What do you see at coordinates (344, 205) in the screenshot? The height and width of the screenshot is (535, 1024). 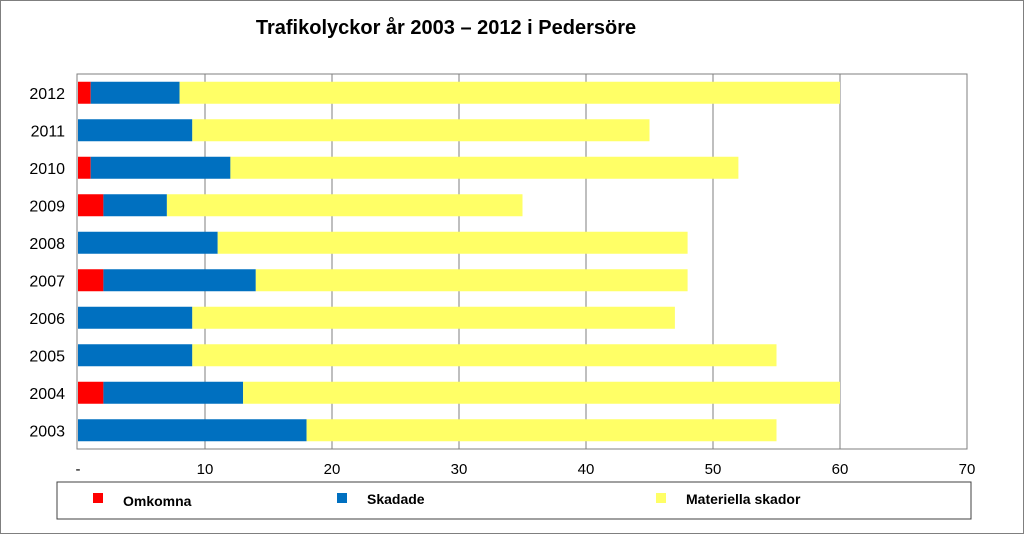 I see `bar-2009-materiella-skador` at bounding box center [344, 205].